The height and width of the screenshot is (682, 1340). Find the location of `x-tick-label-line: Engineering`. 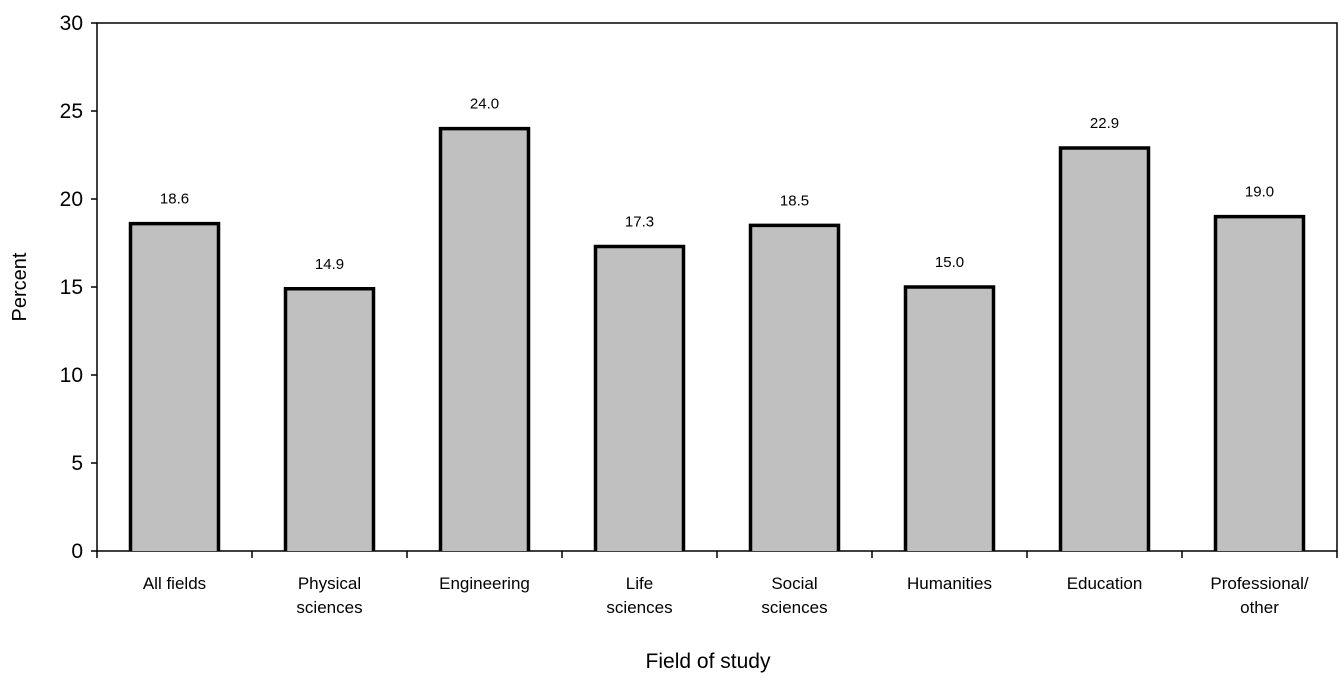

x-tick-label-line: Engineering is located at coordinates (484, 583).